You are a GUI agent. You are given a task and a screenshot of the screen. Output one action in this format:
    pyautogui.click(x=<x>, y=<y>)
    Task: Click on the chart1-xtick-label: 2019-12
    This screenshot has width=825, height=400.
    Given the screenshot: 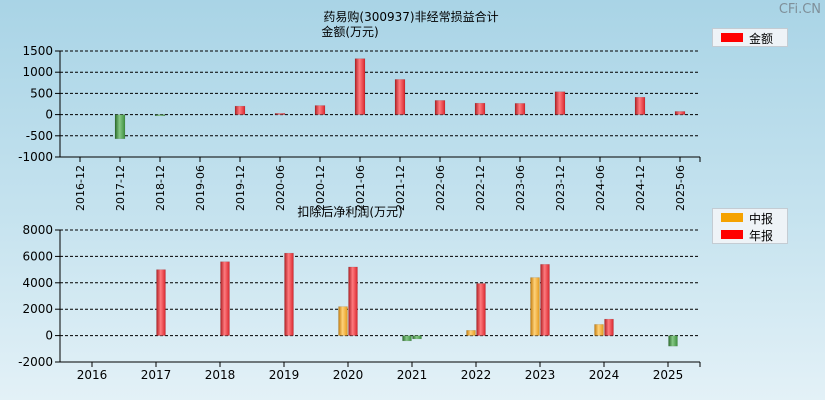 What is the action you would take?
    pyautogui.click(x=240, y=188)
    